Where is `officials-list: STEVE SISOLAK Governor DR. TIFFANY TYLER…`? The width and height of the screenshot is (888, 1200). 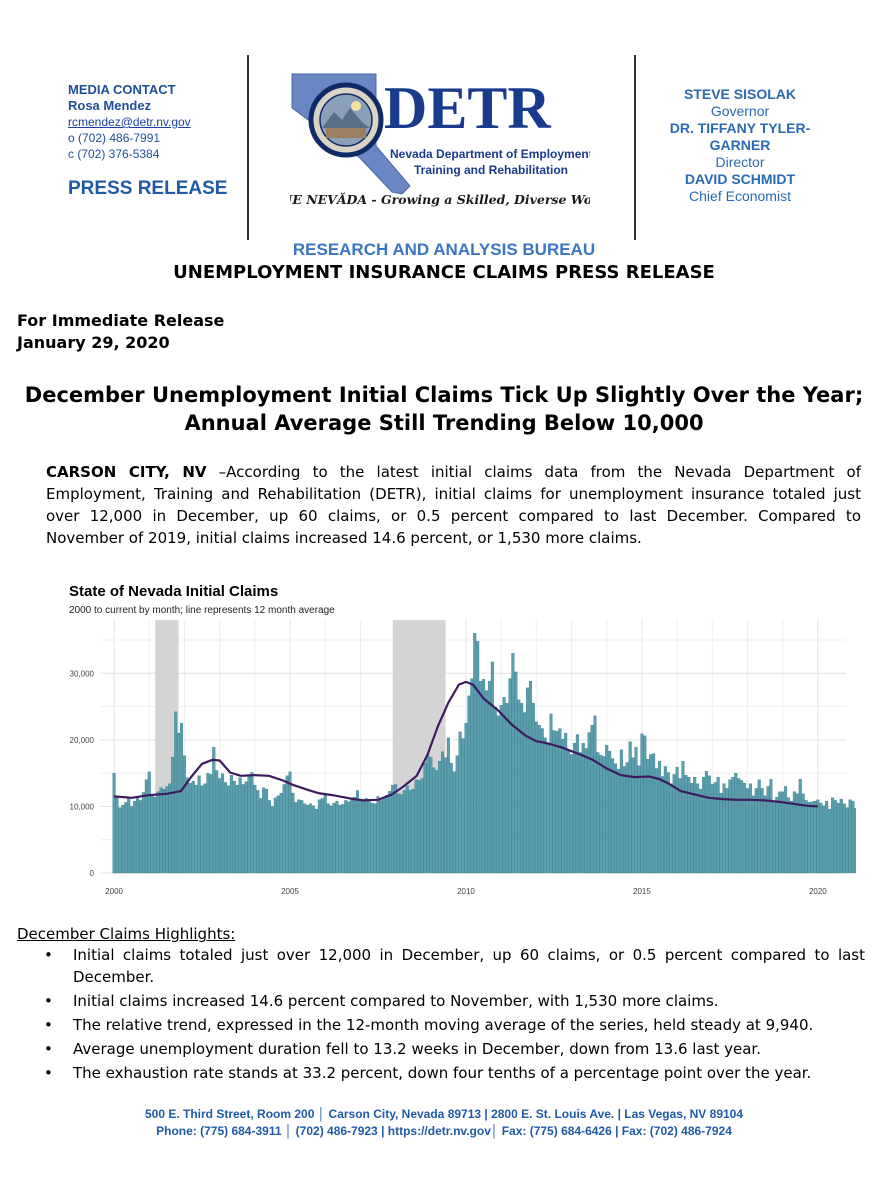
officials-list: STEVE SISOLAK Governor DR. TIFFANY TYLER… is located at coordinates (740, 145).